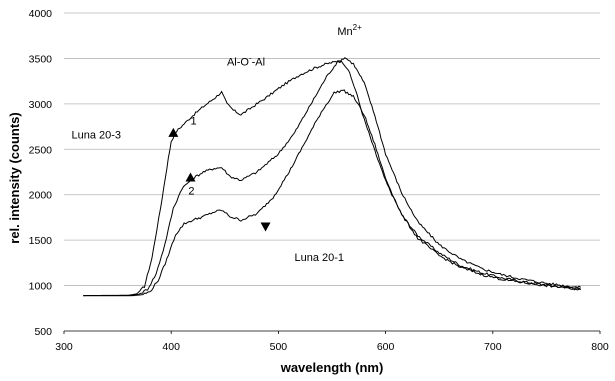 The image size is (615, 381). What do you see at coordinates (319, 258) in the screenshot?
I see `annotation-label: Luna 20-1` at bounding box center [319, 258].